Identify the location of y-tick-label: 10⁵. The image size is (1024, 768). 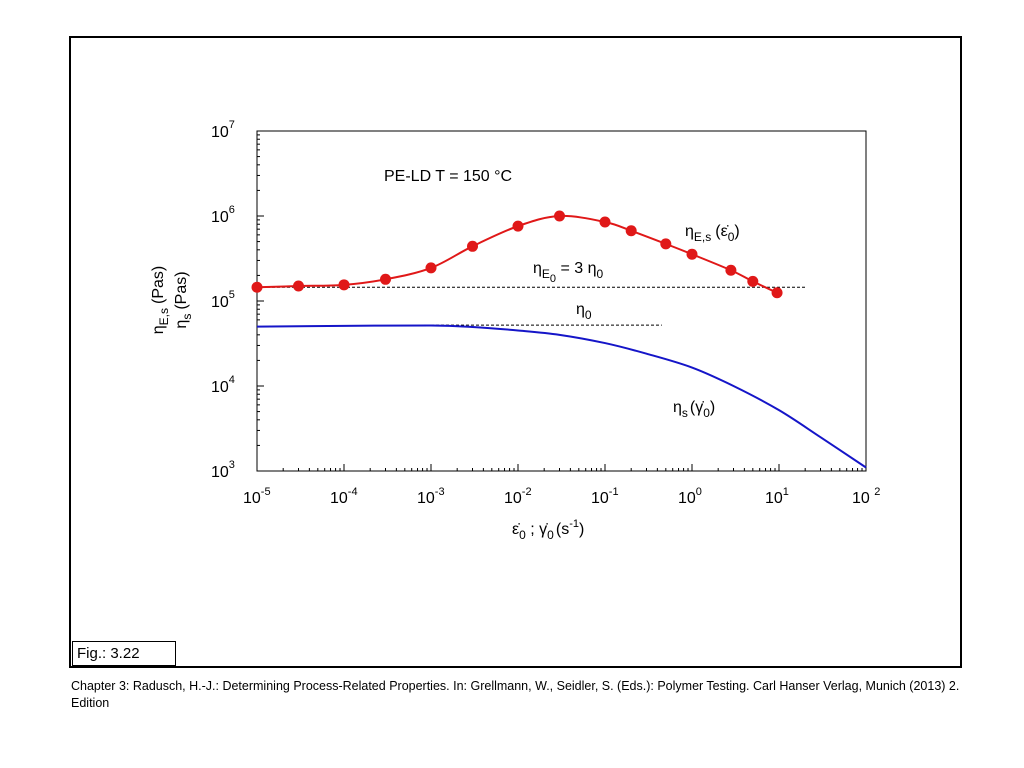
(223, 300).